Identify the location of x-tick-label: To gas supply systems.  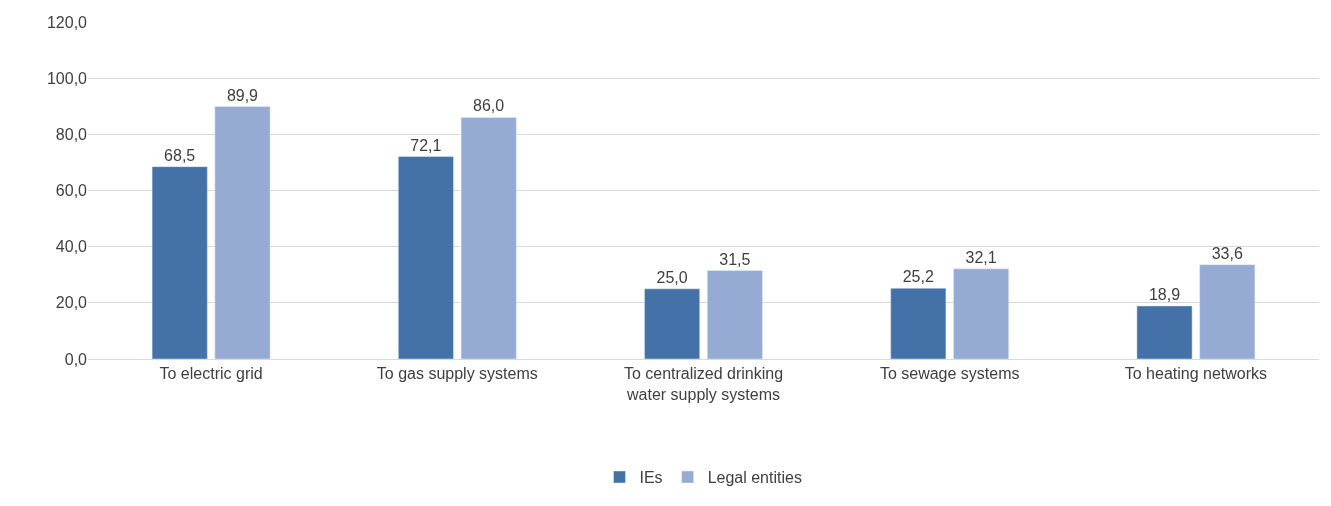
(457, 374).